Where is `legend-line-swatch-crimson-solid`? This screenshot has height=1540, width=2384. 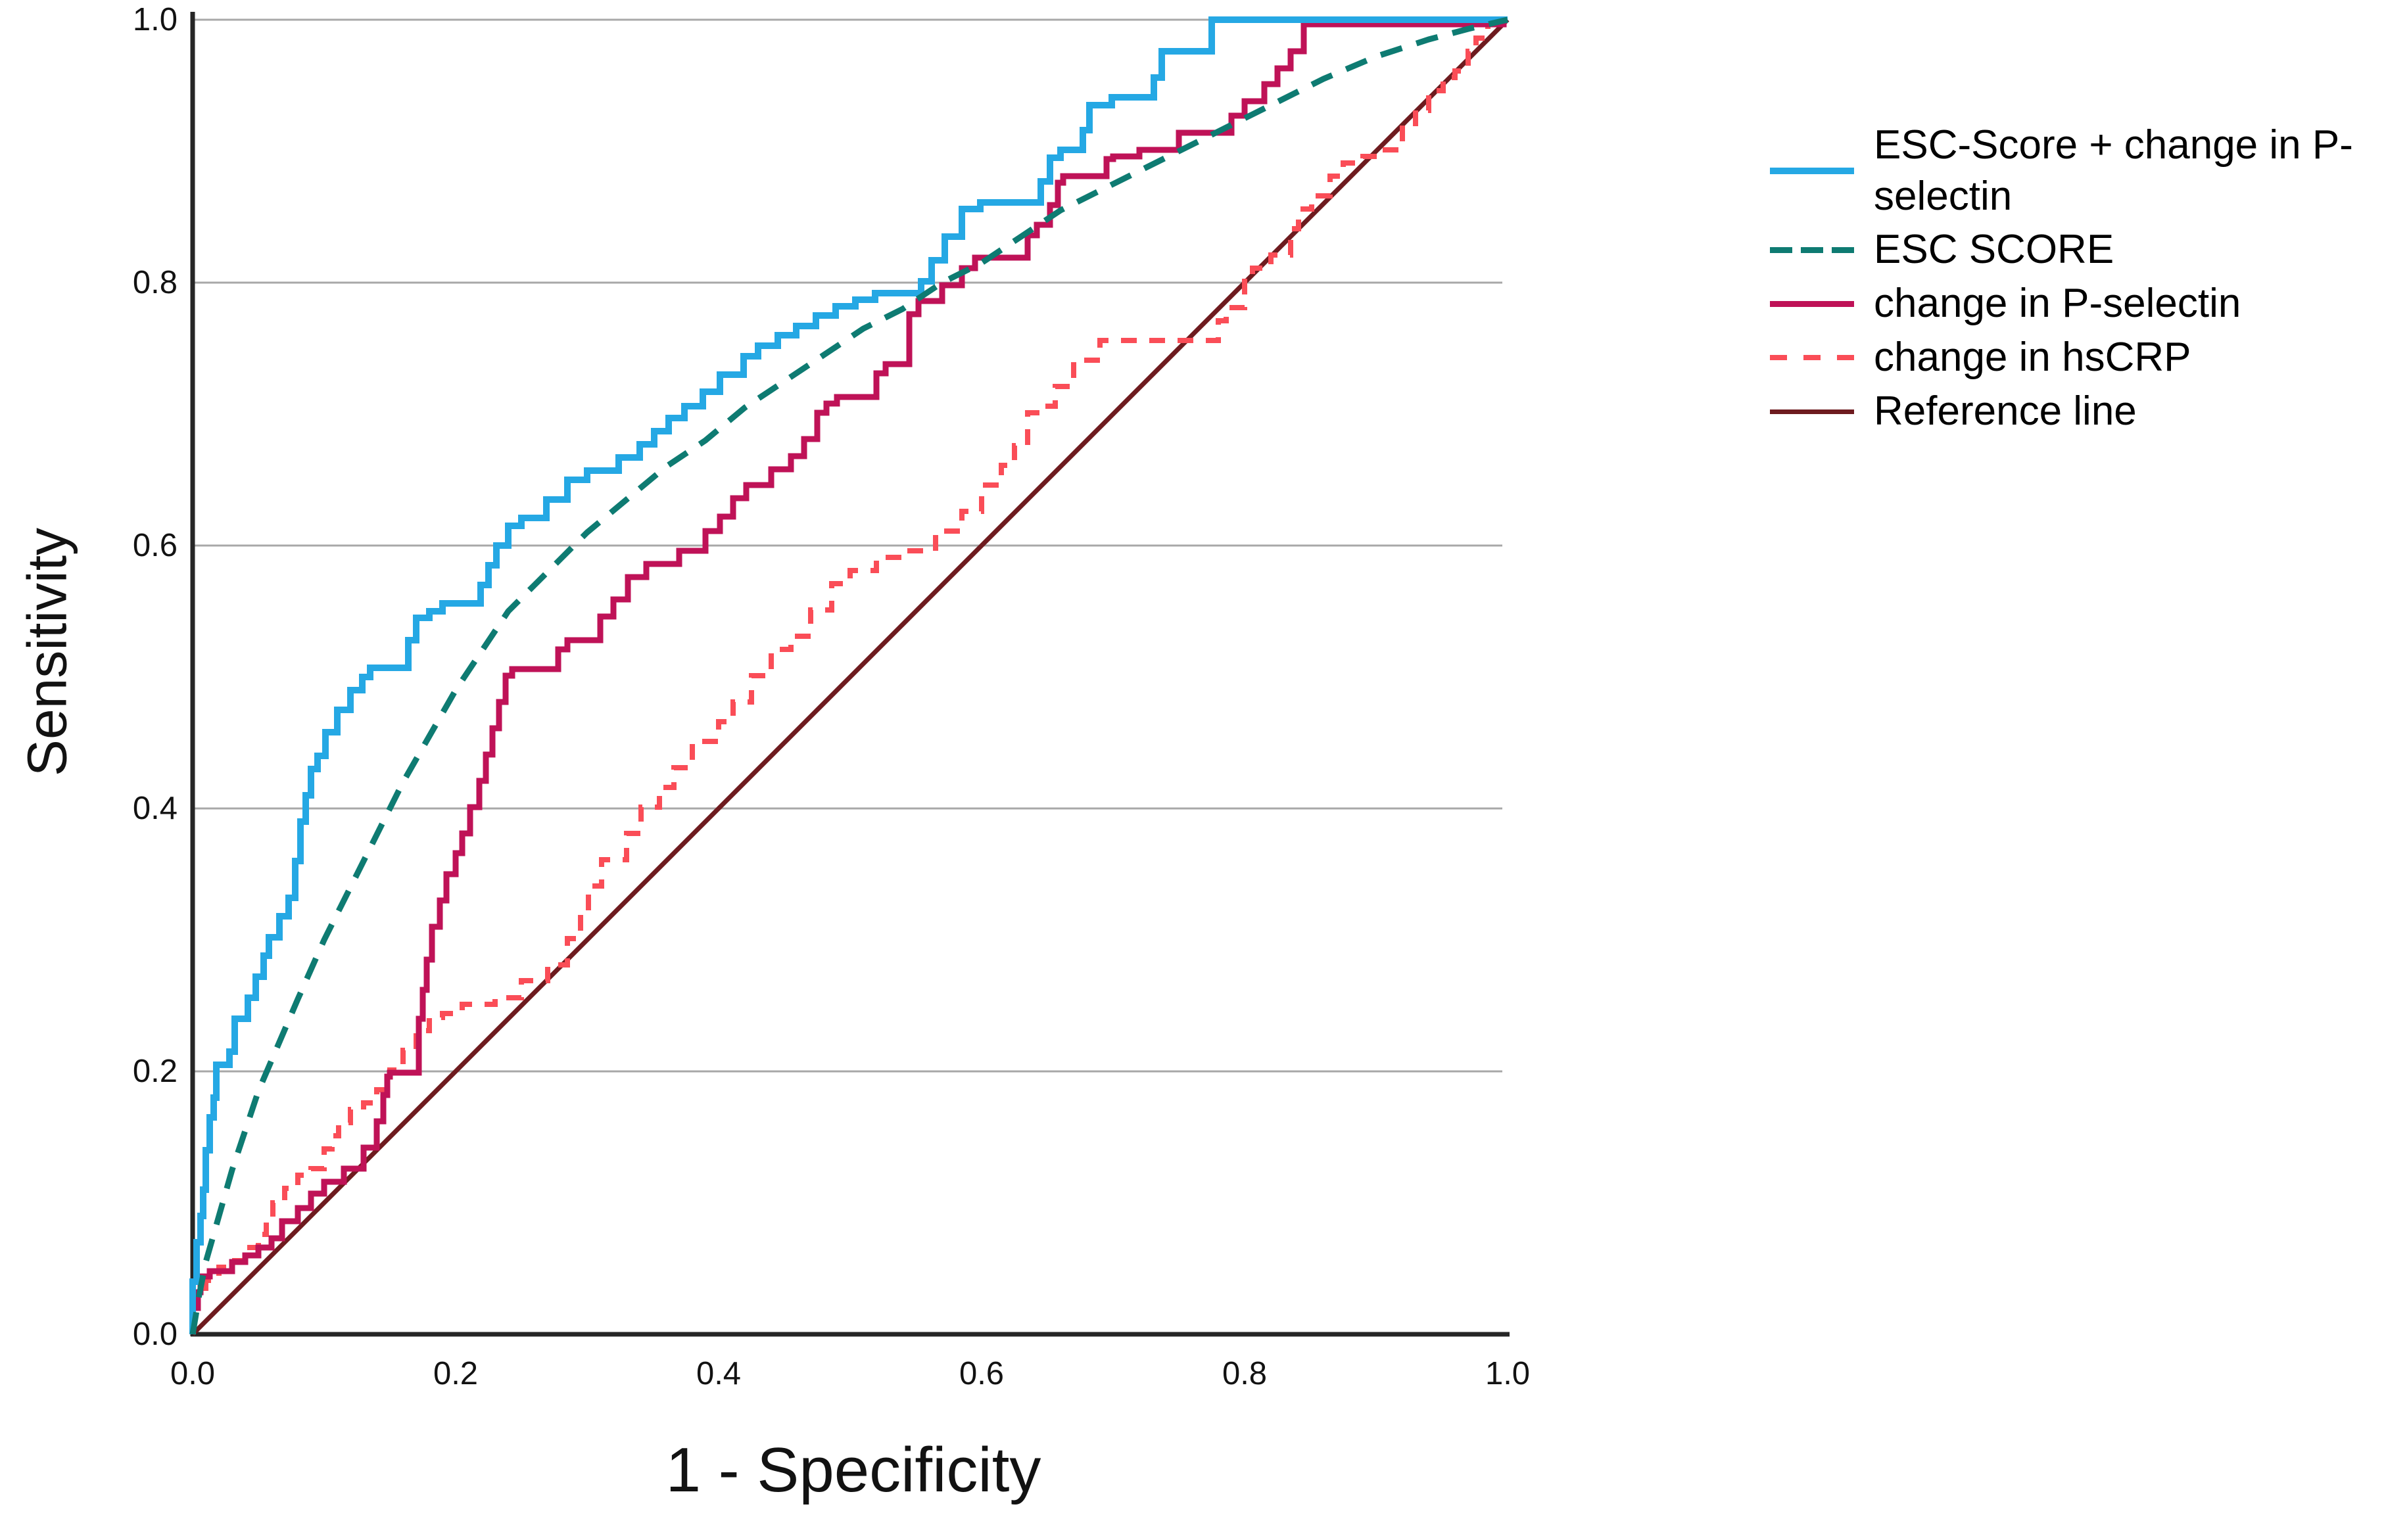 legend-line-swatch-crimson-solid is located at coordinates (1812, 303).